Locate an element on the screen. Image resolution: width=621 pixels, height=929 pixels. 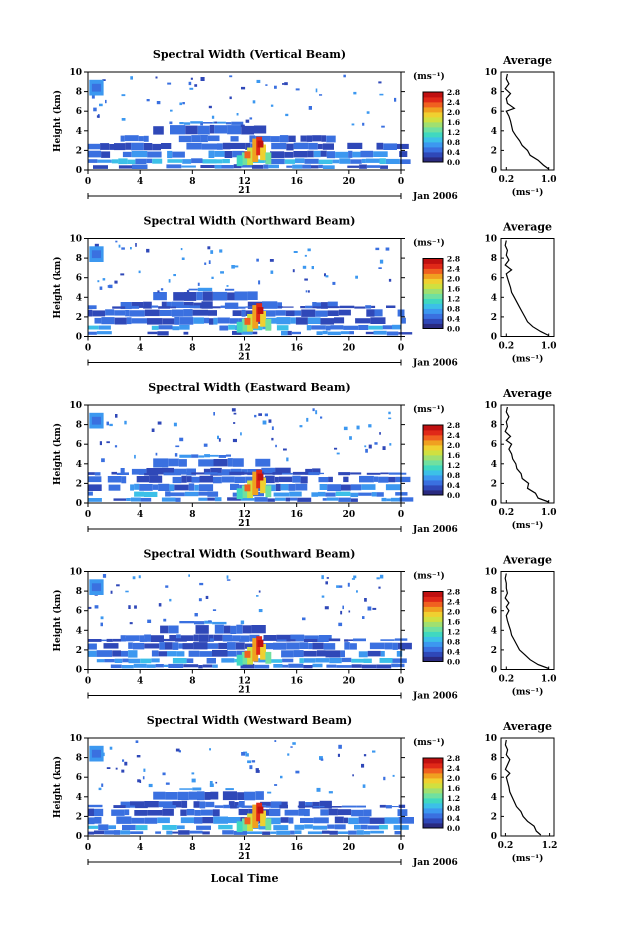
y-tick-label: 4 is located at coordinates (79, 132).